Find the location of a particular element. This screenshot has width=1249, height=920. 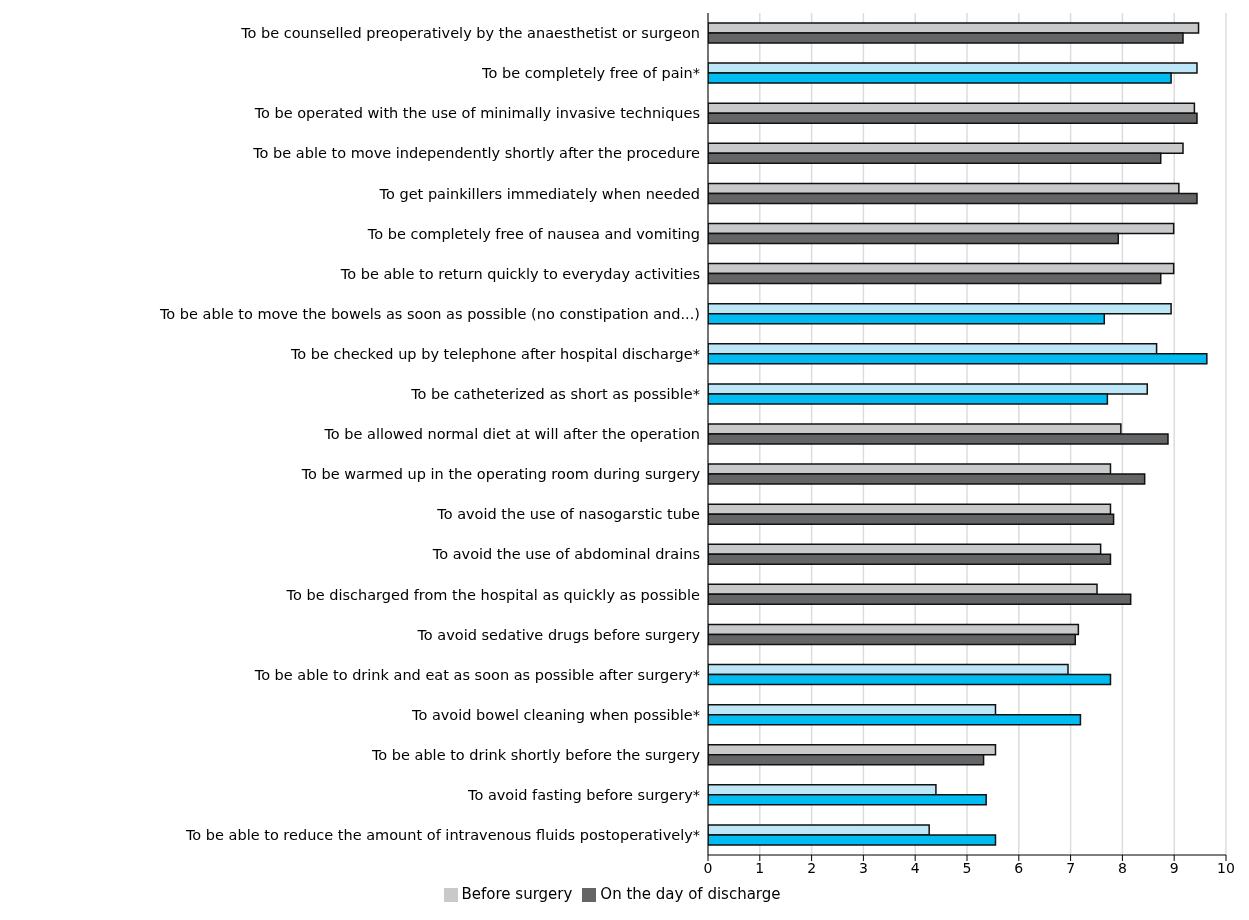

x-tick-label: 4 is located at coordinates (915, 867).